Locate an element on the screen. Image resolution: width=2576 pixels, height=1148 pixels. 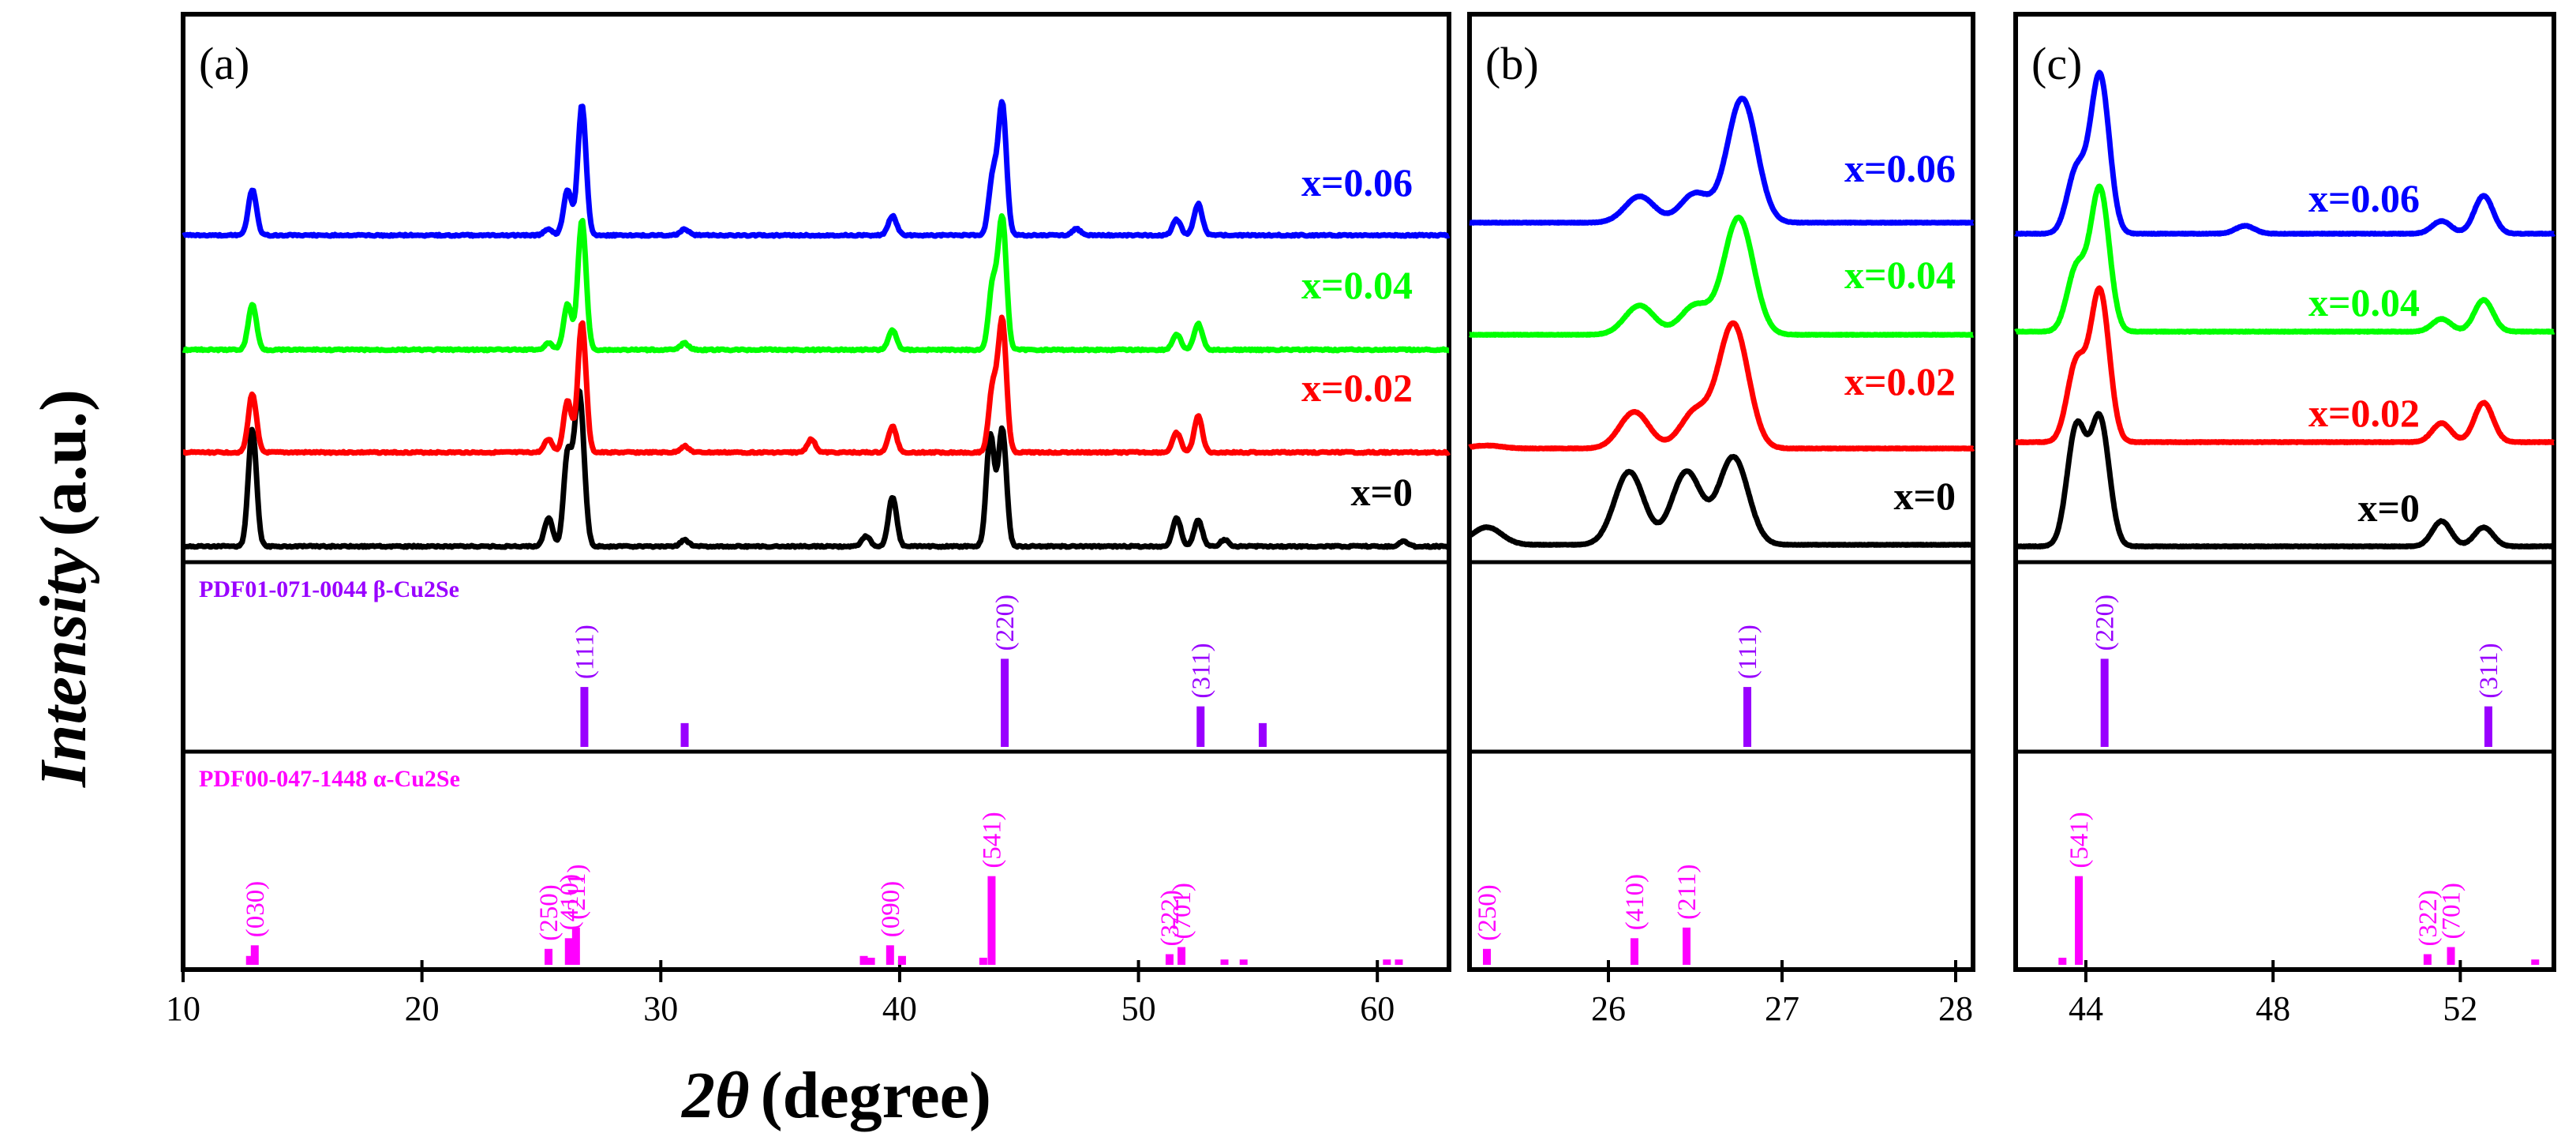
x-axis-label-symbol: 2θ is located at coordinates (715, 1095).